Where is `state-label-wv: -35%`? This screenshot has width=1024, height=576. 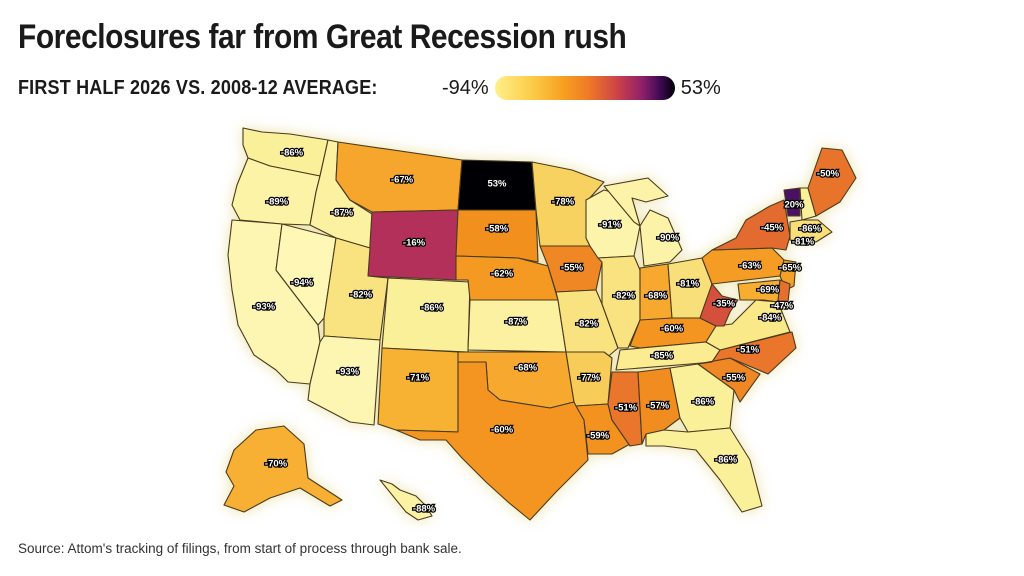
state-label-wv: -35% is located at coordinates (724, 304).